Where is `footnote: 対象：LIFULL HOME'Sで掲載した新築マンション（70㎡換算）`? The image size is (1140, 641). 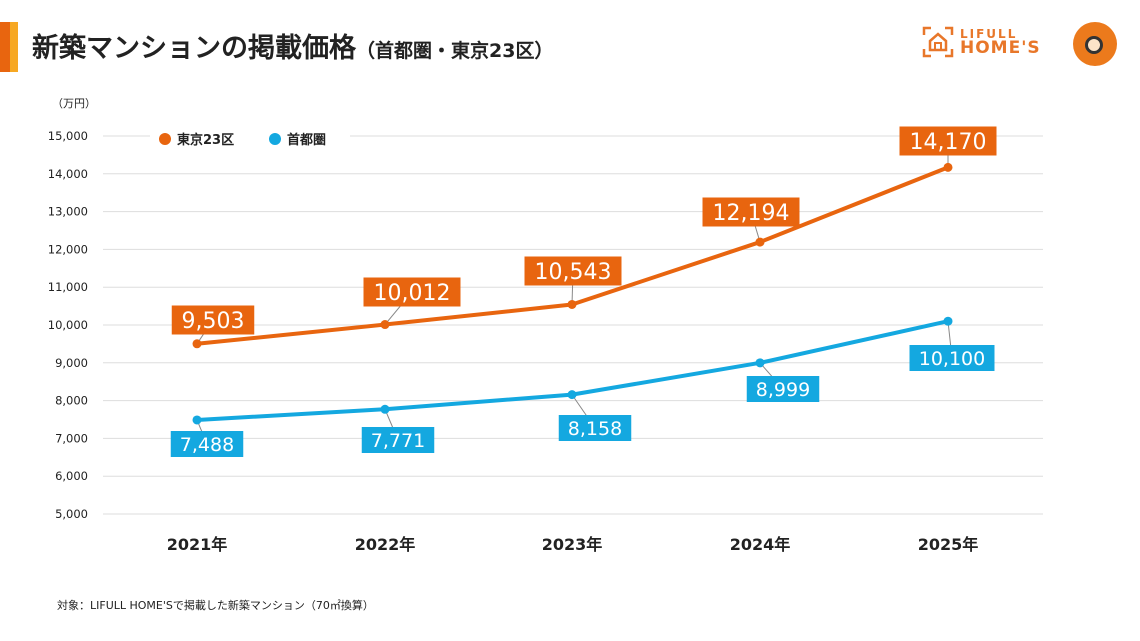
footnote: 対象：LIFULL HOME'Sで掲載した新築マンション（70㎡換算） is located at coordinates (215, 605).